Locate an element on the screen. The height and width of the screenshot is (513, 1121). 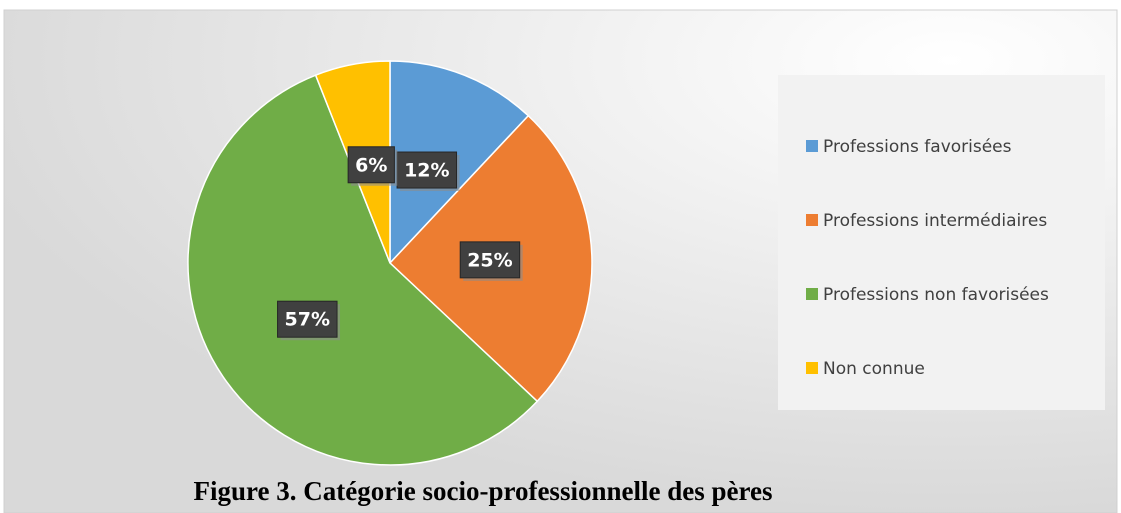
legend-label: Professions non favorisées is located at coordinates (936, 295).